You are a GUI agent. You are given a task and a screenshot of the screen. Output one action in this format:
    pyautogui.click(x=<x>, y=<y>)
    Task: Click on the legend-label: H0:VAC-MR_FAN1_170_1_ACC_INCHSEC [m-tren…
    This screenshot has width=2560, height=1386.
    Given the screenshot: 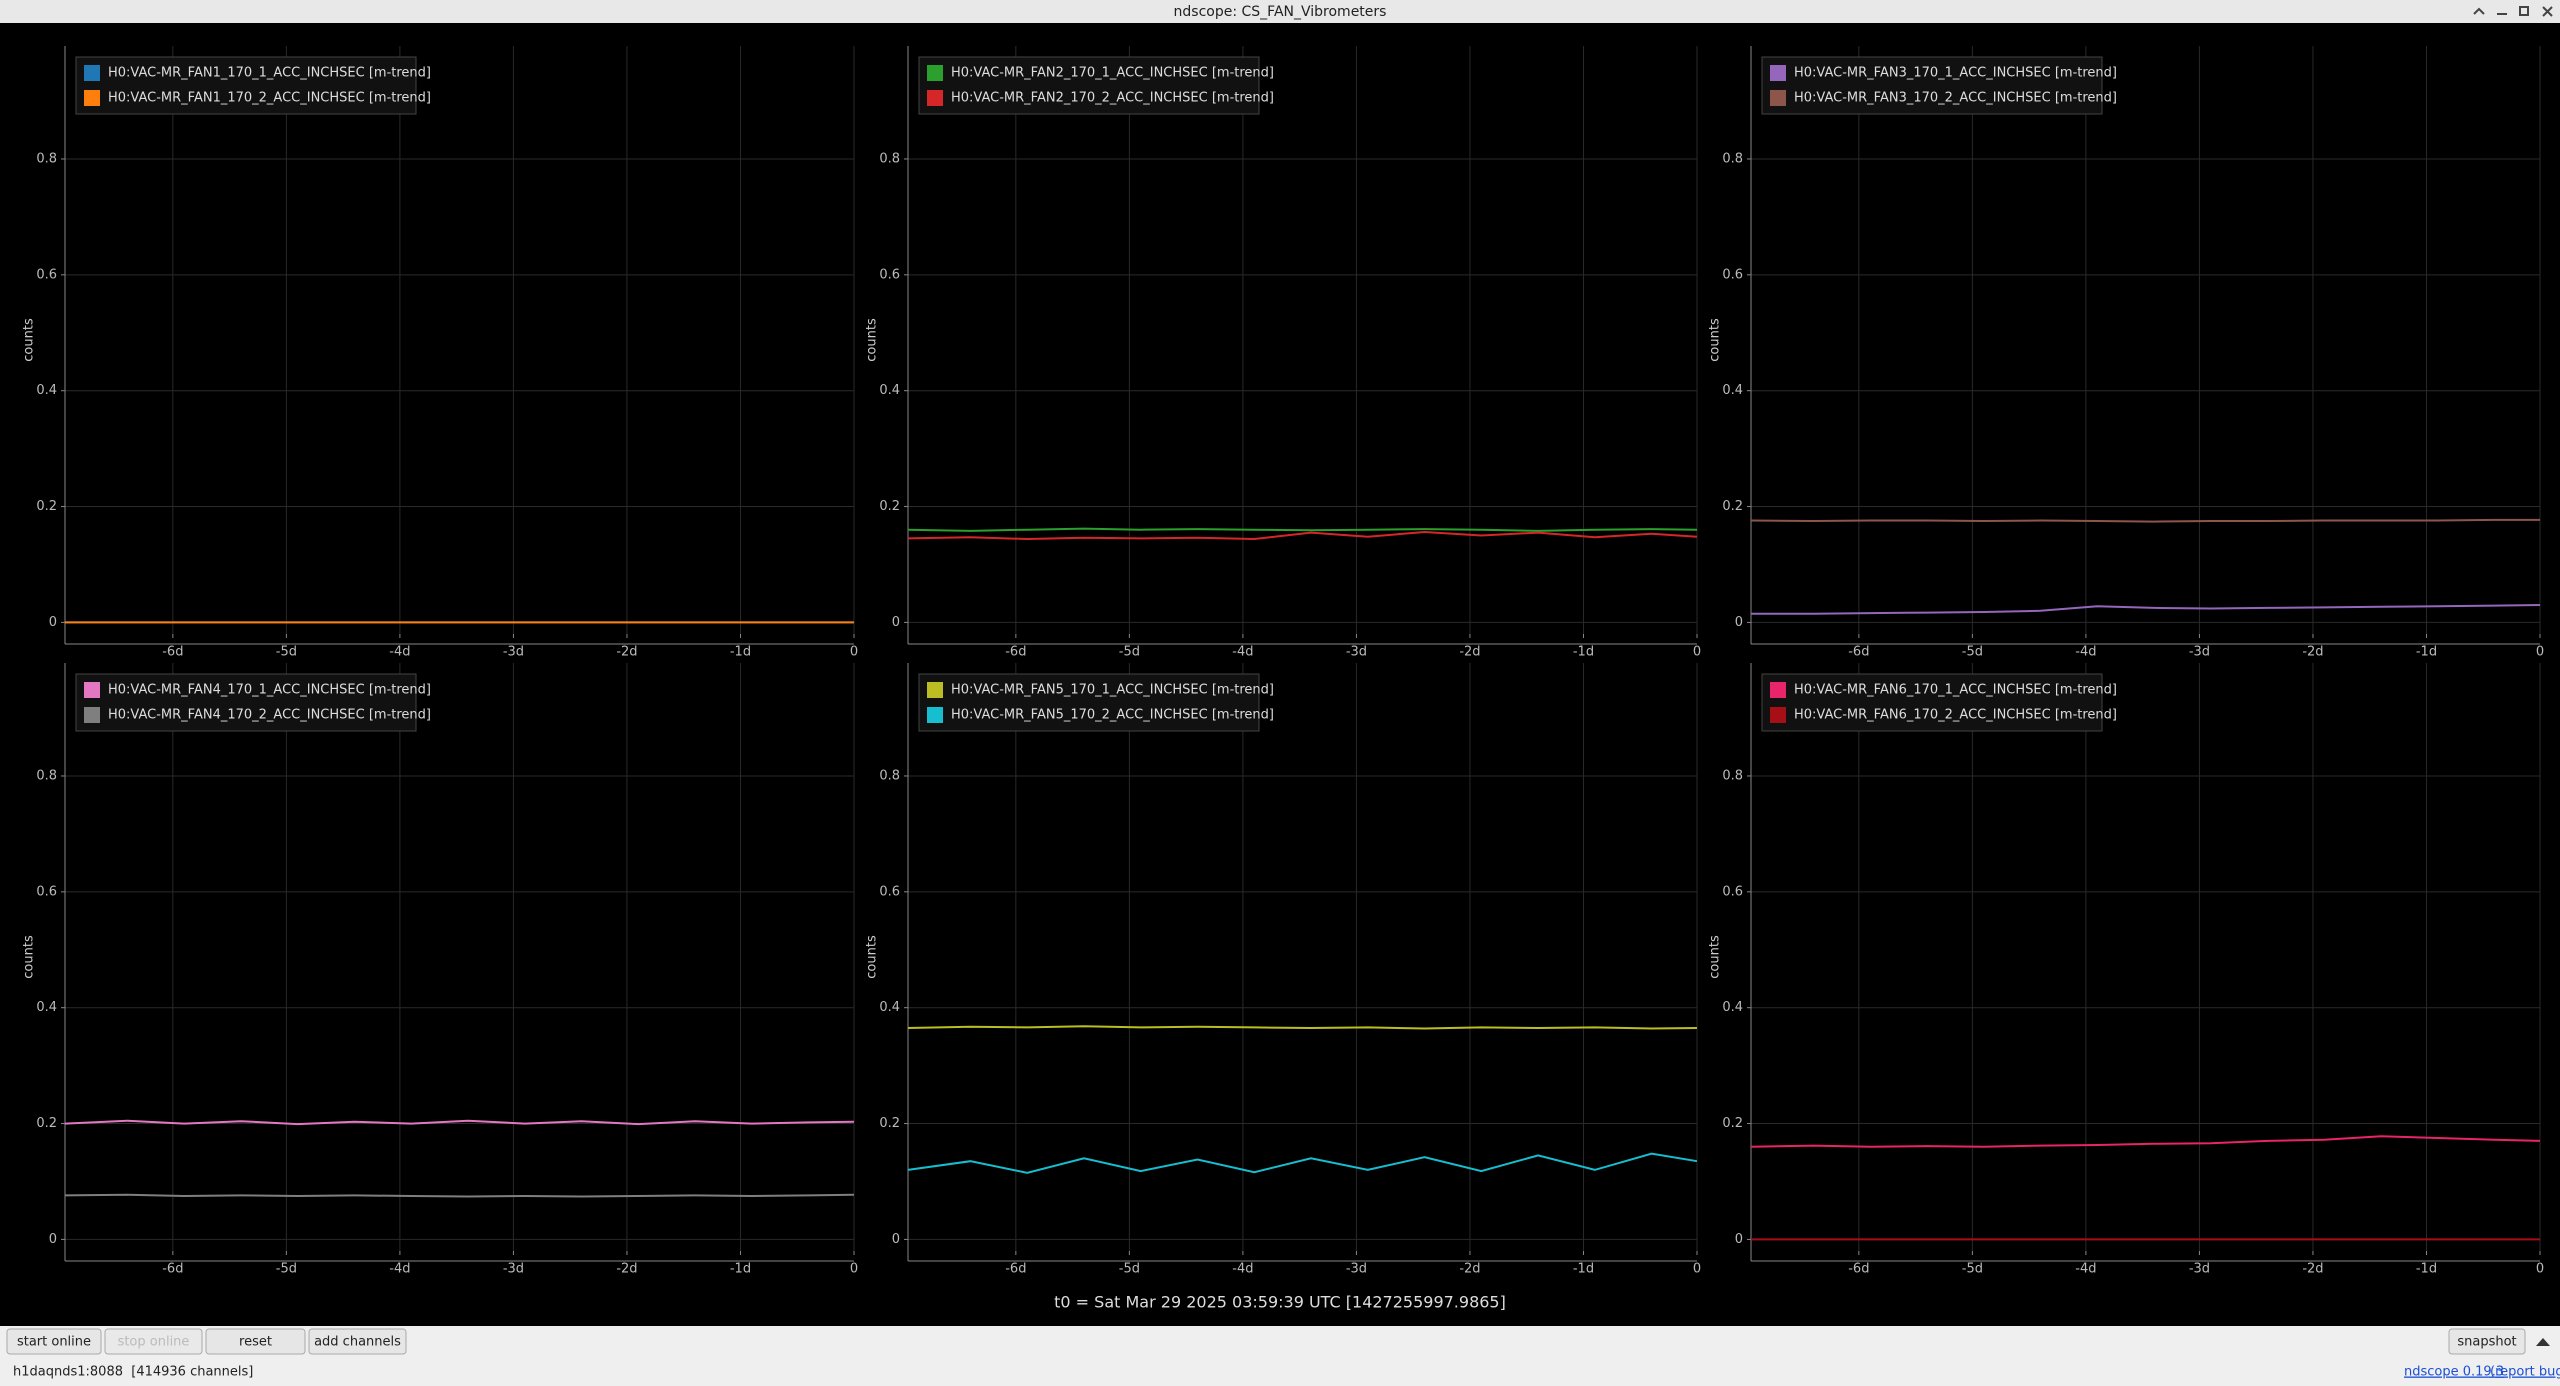 What is the action you would take?
    pyautogui.click(x=269, y=73)
    